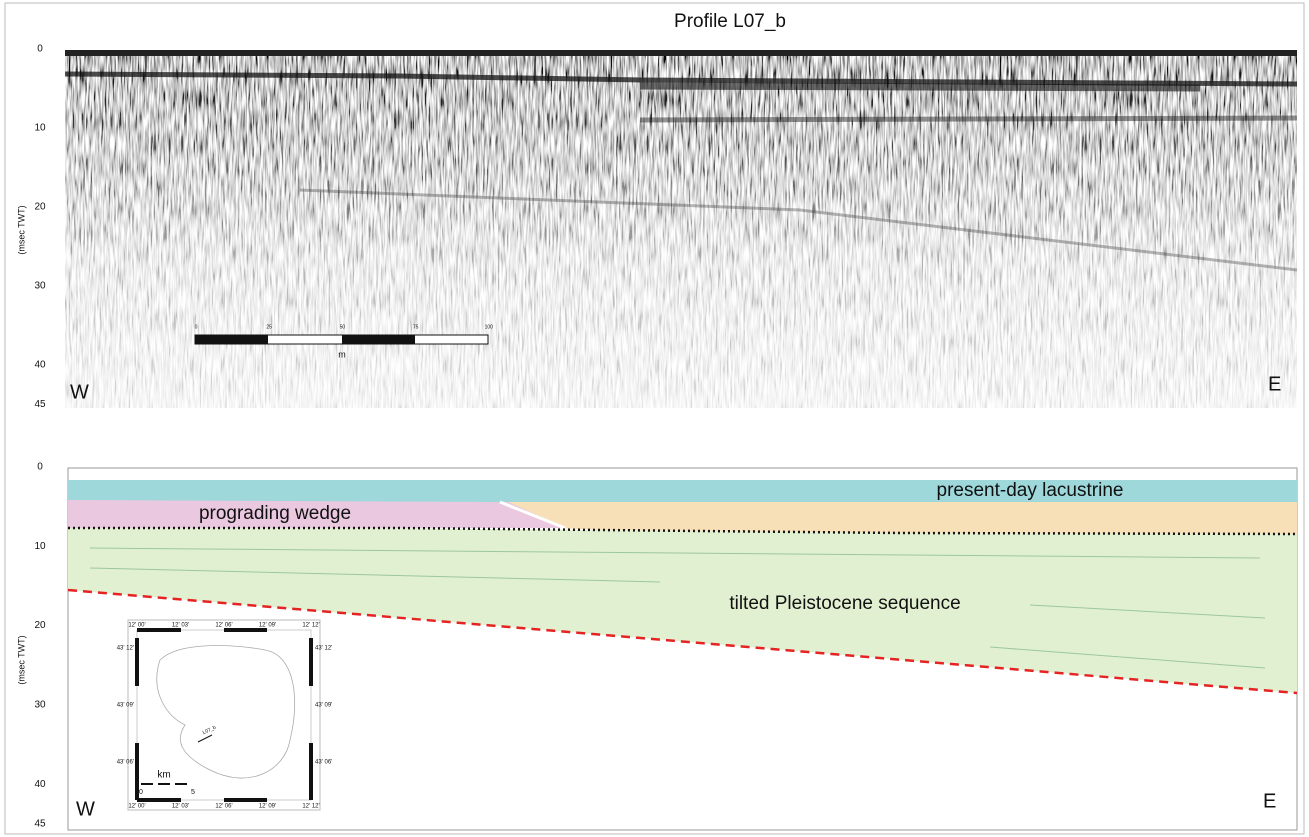  Describe the element at coordinates (898, 517) in the screenshot. I see `tan-unit` at that location.